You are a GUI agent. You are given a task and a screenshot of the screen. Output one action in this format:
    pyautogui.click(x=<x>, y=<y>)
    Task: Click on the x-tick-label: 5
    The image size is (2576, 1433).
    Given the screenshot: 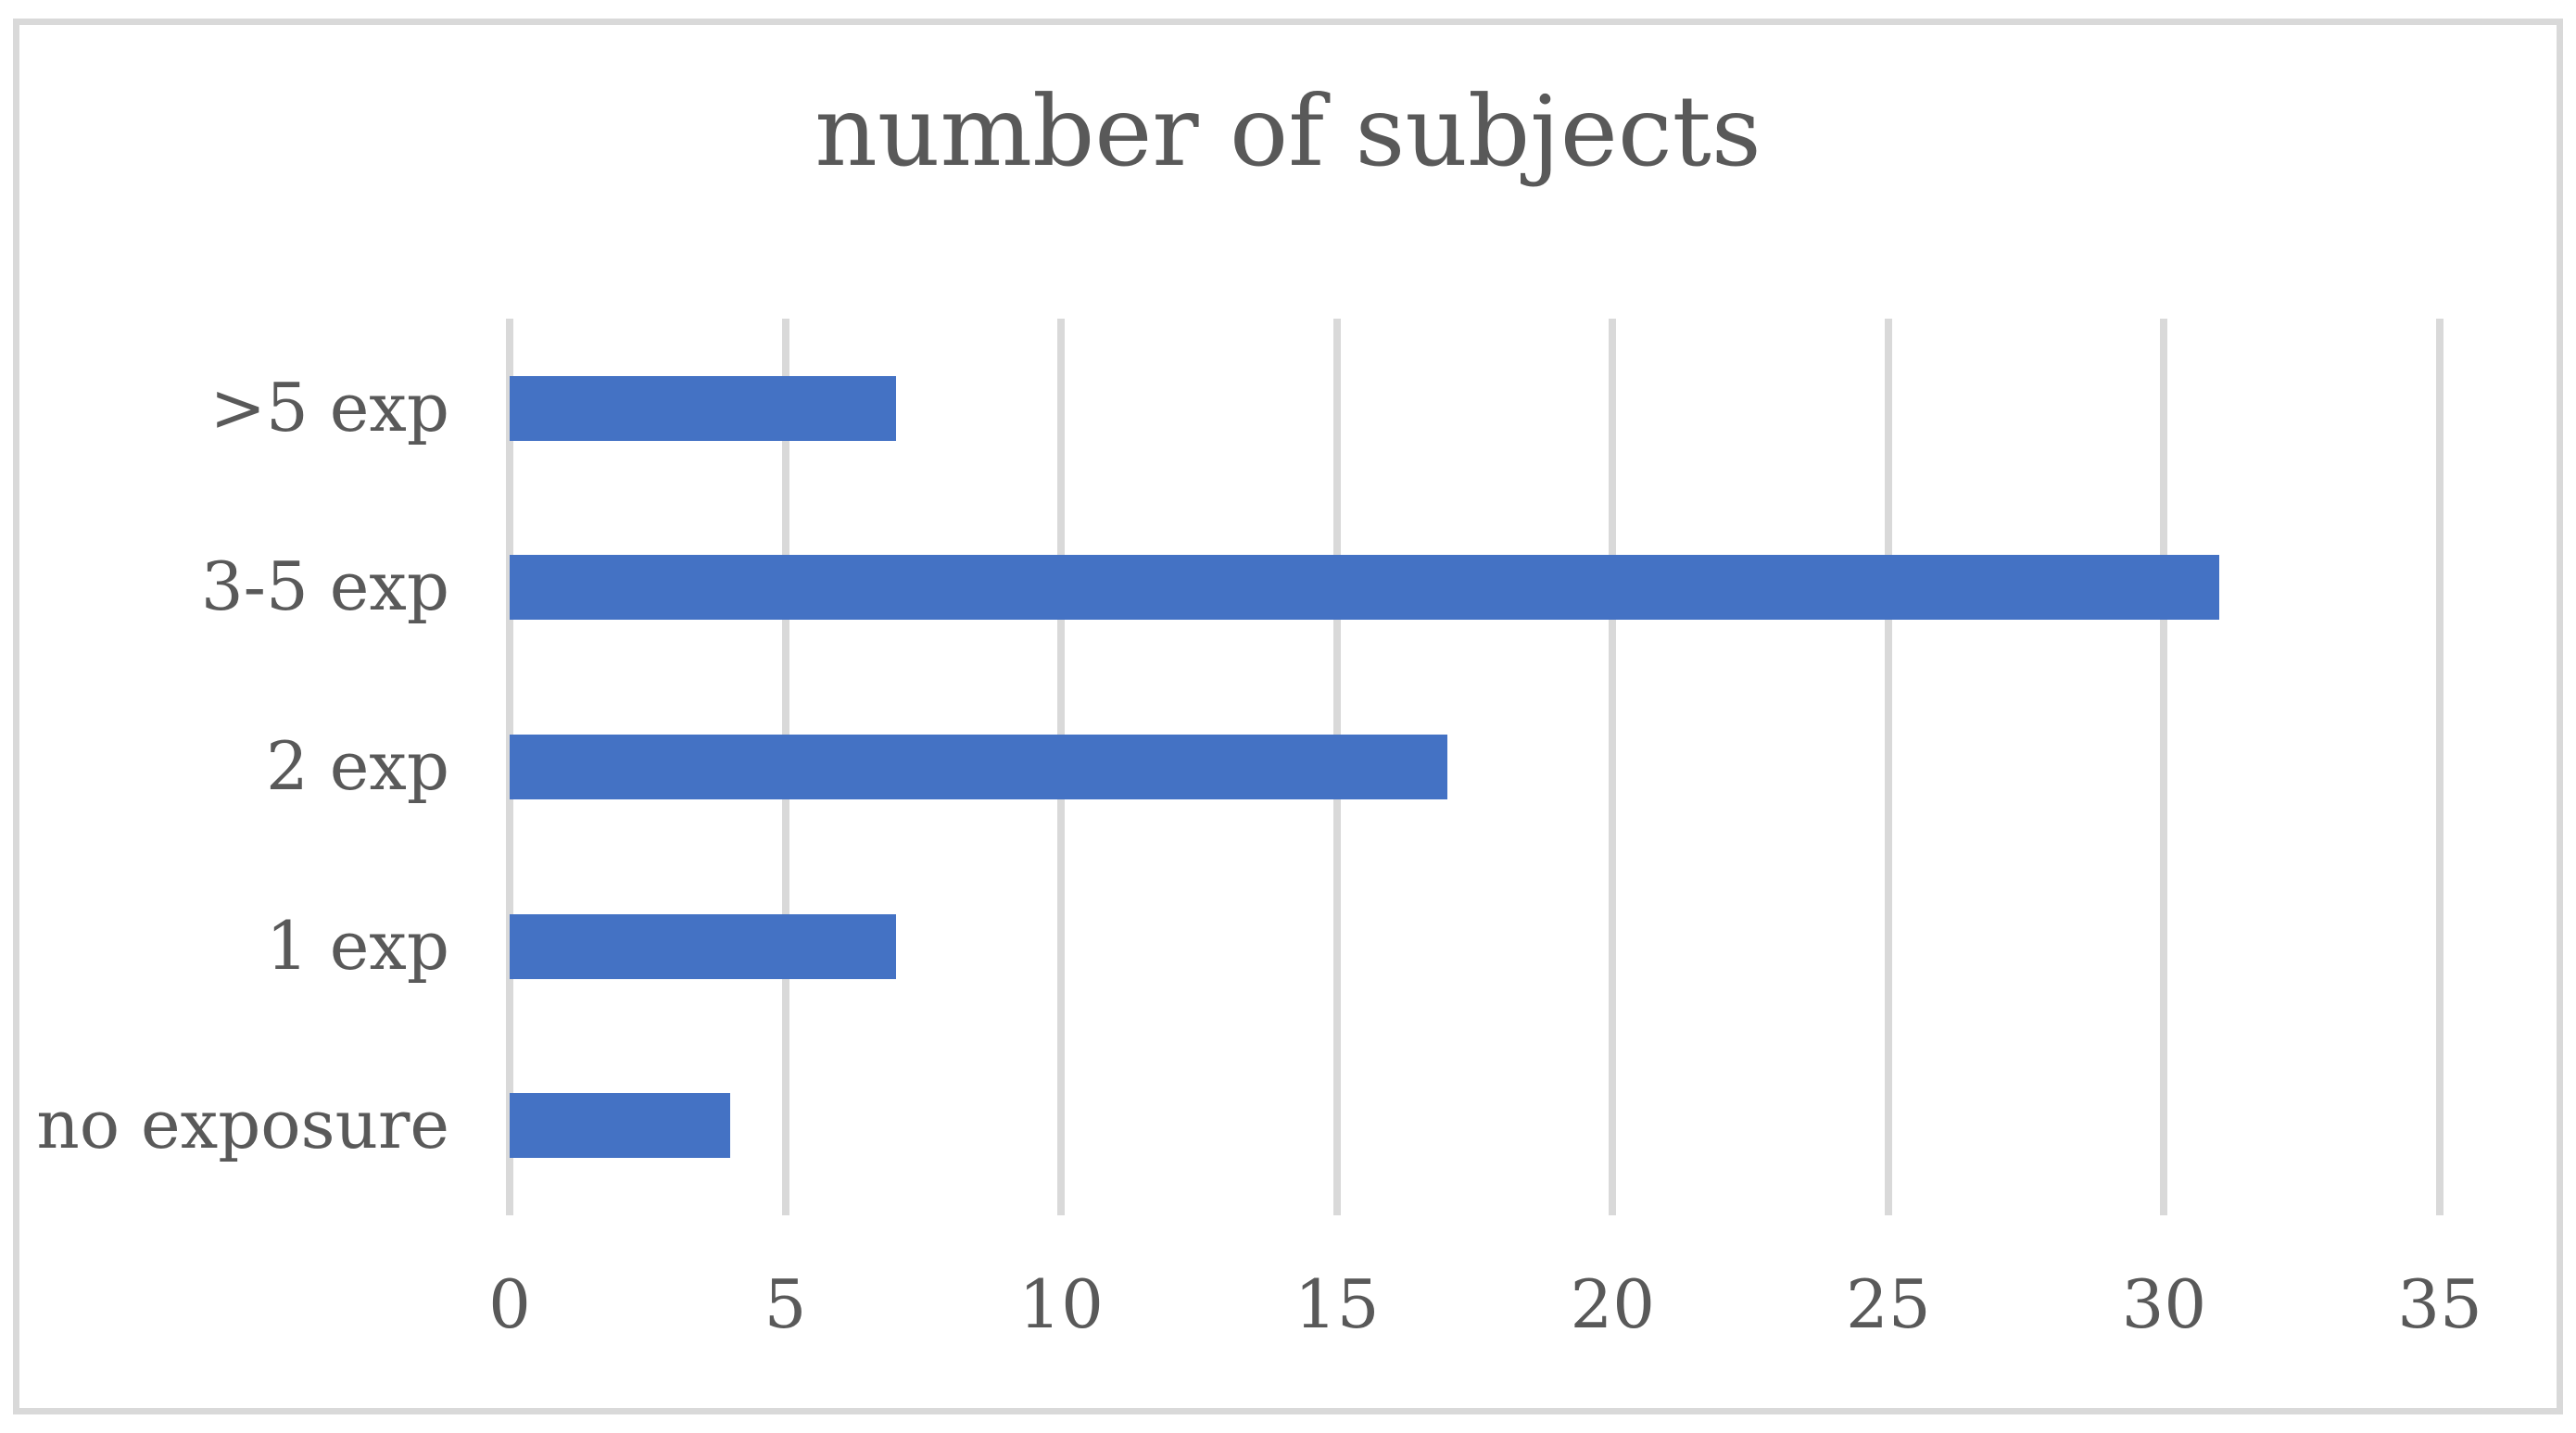 What is the action you would take?
    pyautogui.click(x=785, y=1304)
    